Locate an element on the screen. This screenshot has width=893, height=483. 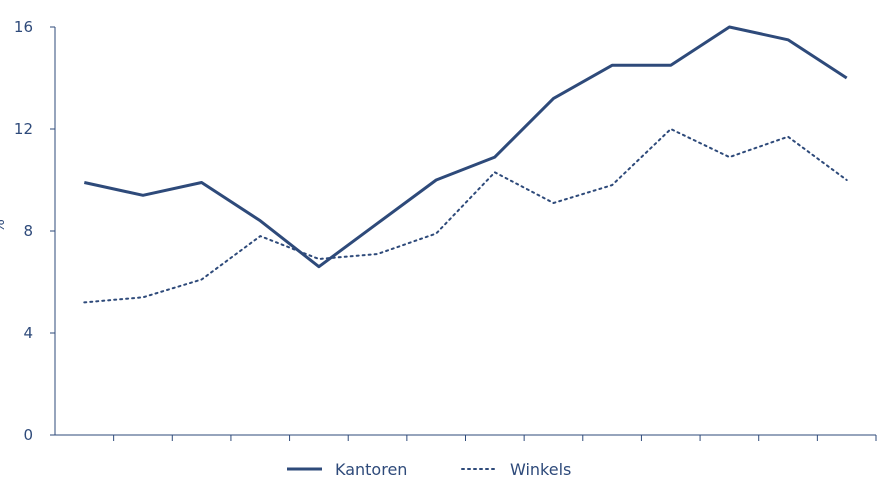
y-tick-label: 16 is located at coordinates (23, 27).